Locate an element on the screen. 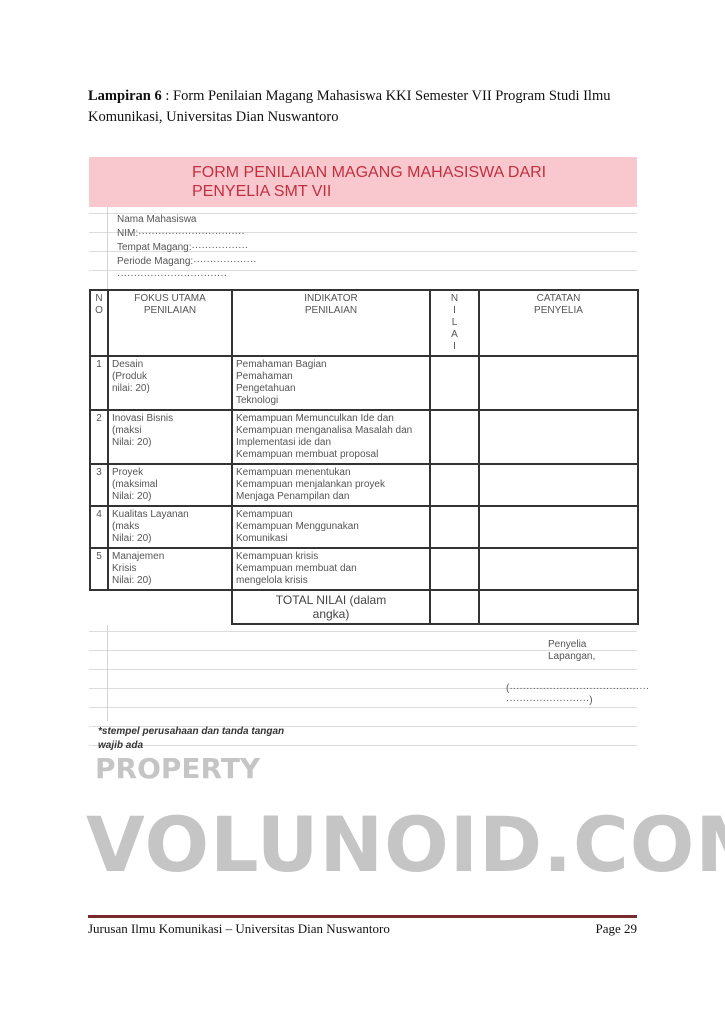 This screenshot has width=725, height=1024. row-indikator: Kemampuan membuat proposal is located at coordinates (307, 454).